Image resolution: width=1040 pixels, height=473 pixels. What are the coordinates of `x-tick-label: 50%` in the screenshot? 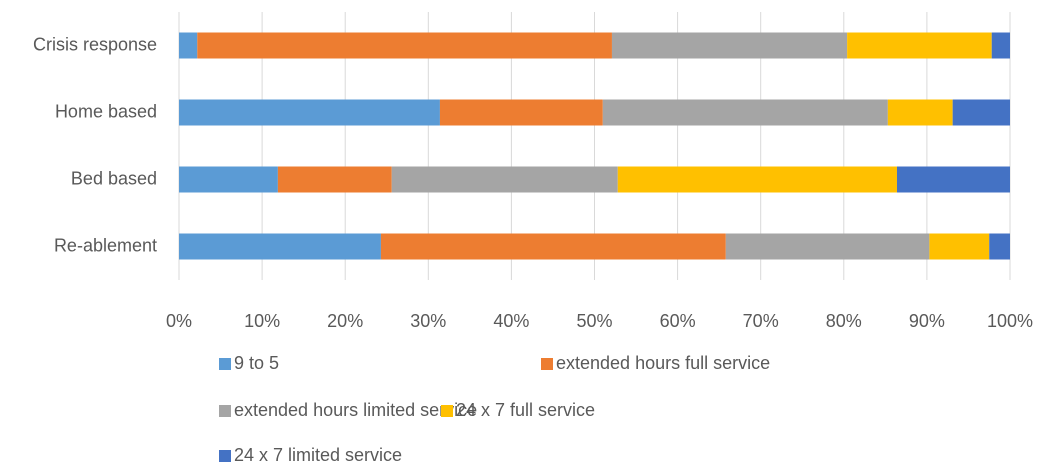 It's located at (594, 321).